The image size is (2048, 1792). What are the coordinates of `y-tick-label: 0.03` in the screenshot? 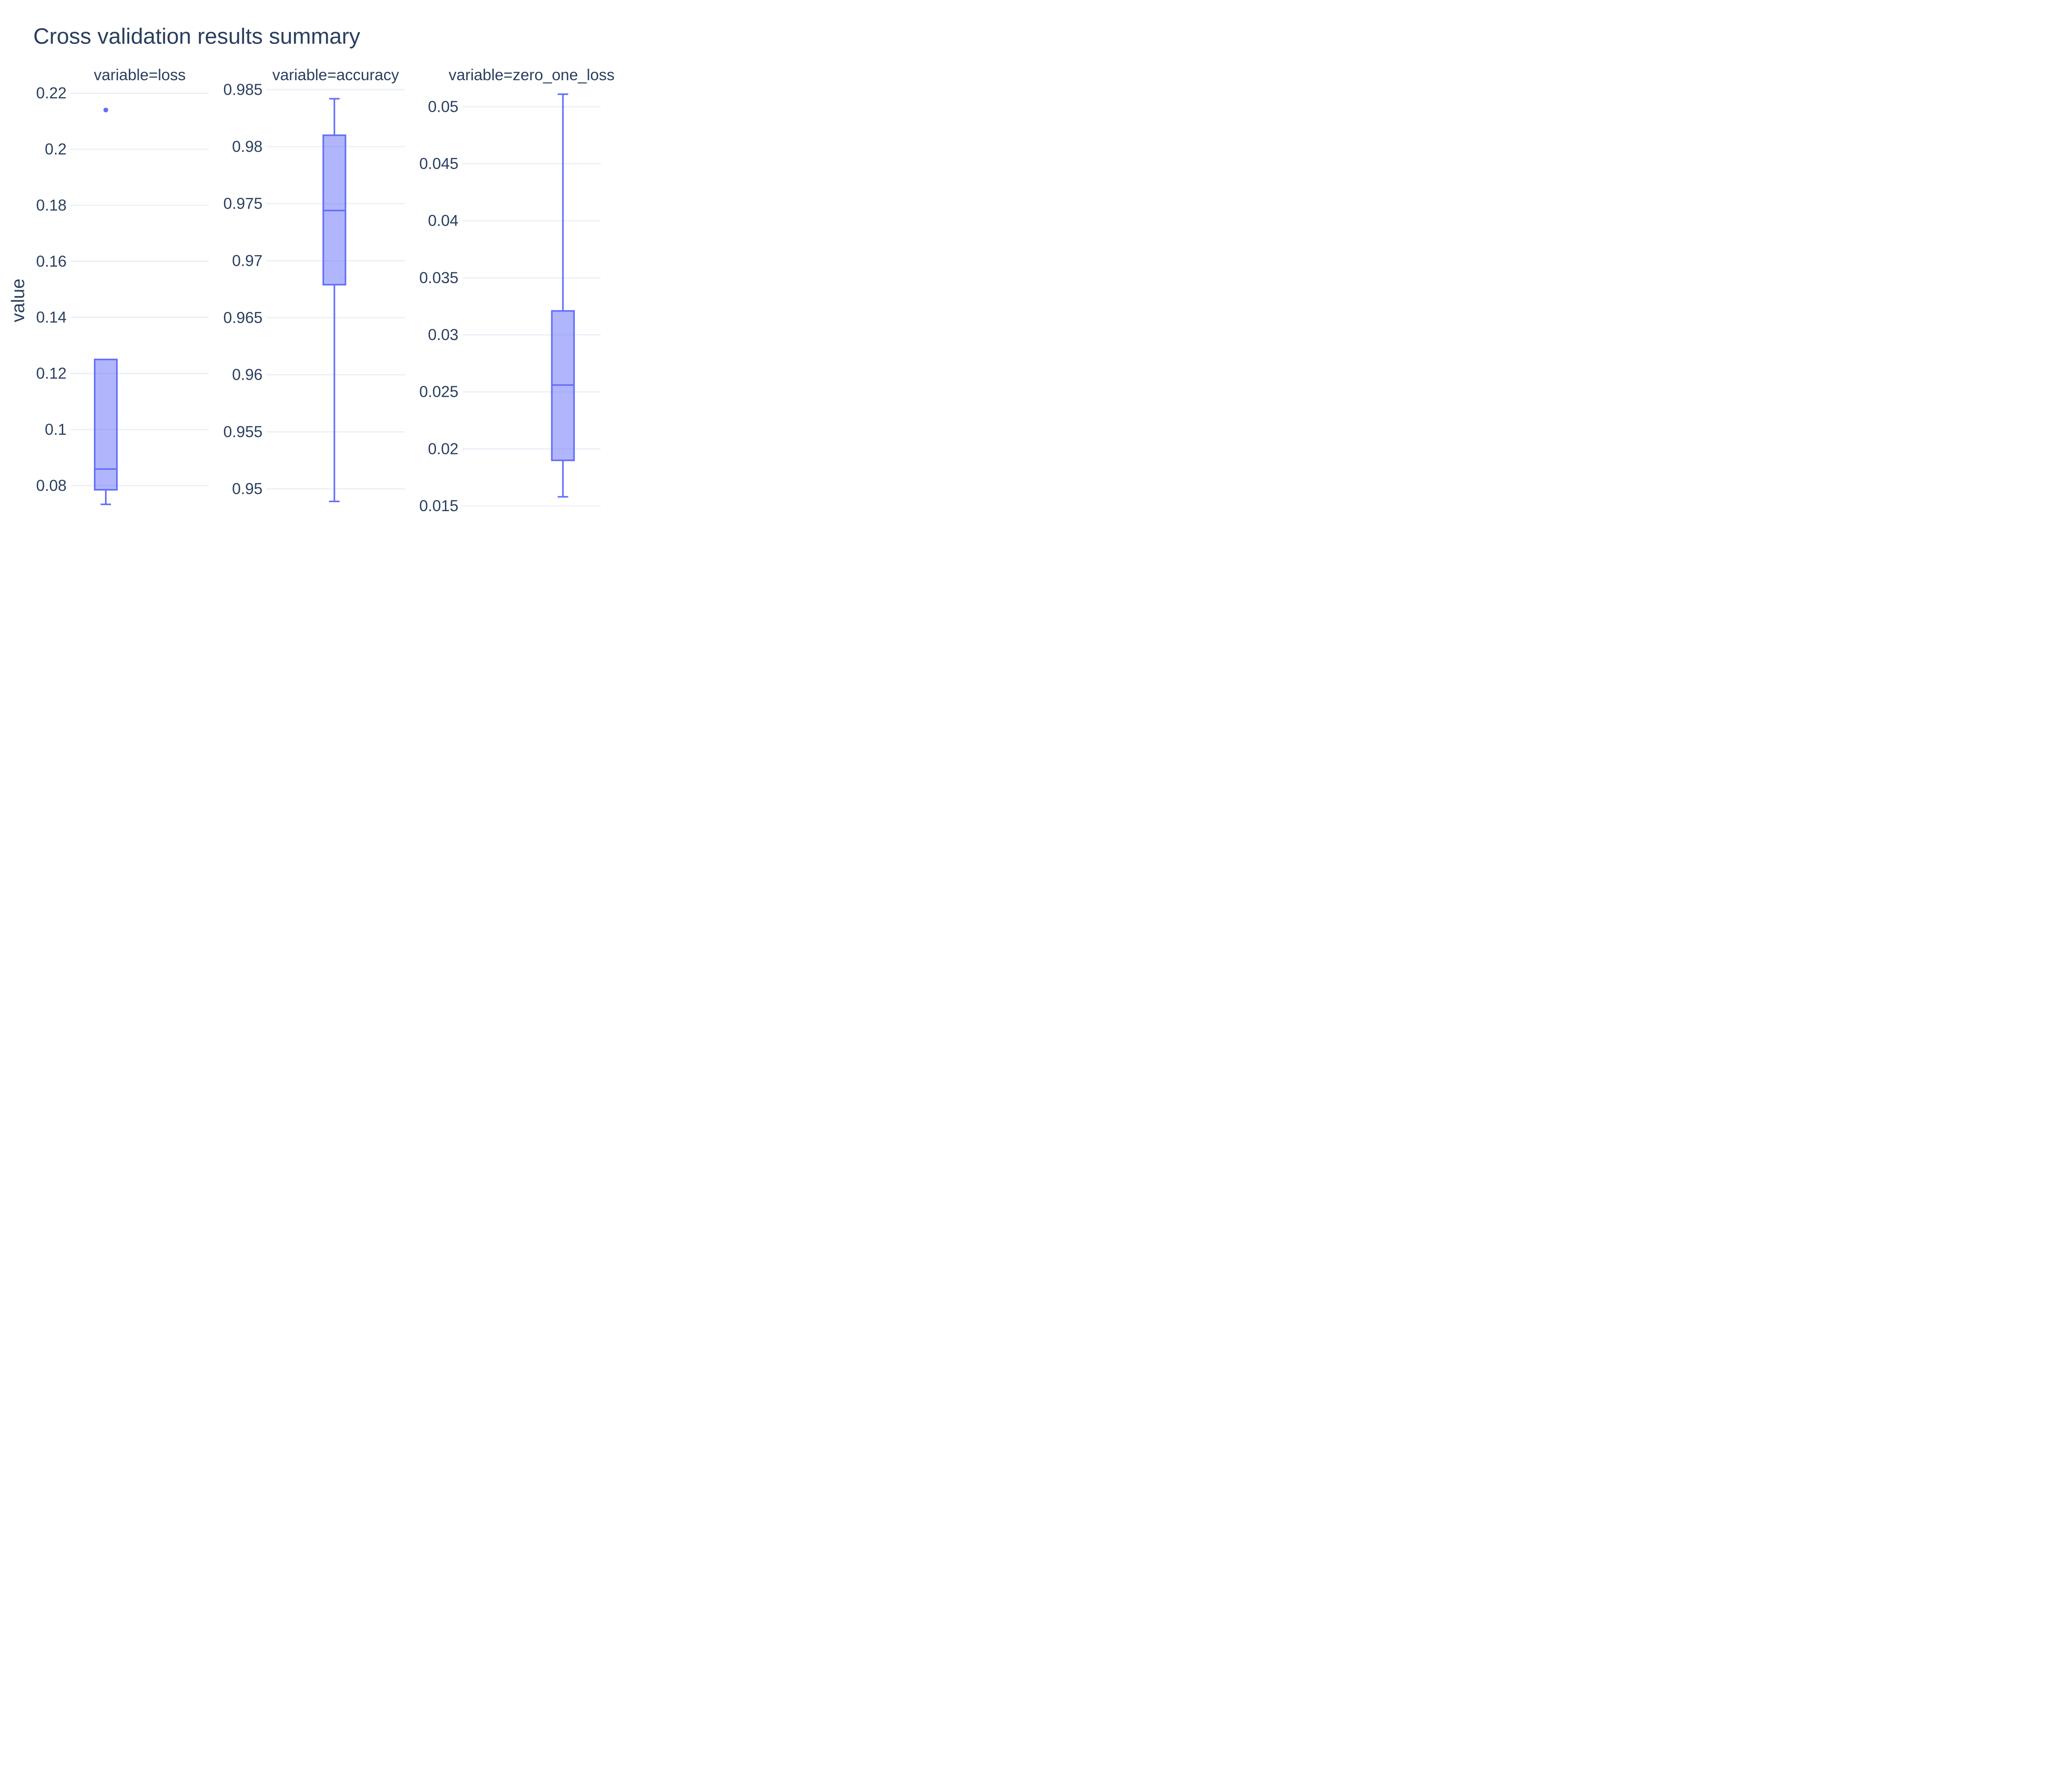 It's located at (443, 334).